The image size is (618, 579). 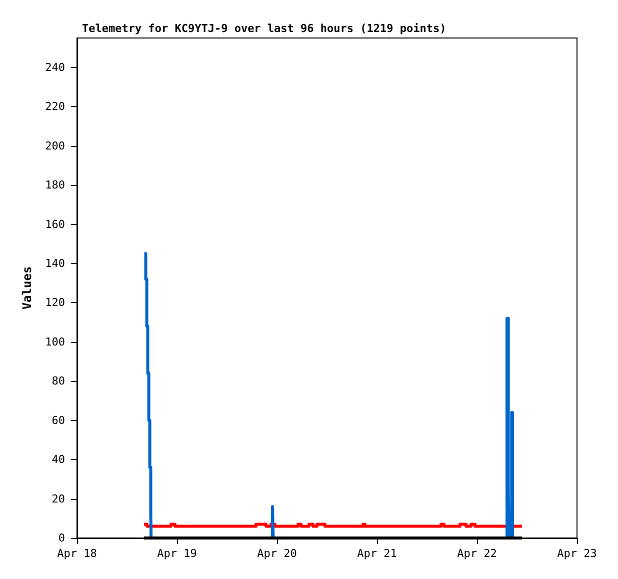 What do you see at coordinates (58, 459) in the screenshot?
I see `y-tick-label: 40` at bounding box center [58, 459].